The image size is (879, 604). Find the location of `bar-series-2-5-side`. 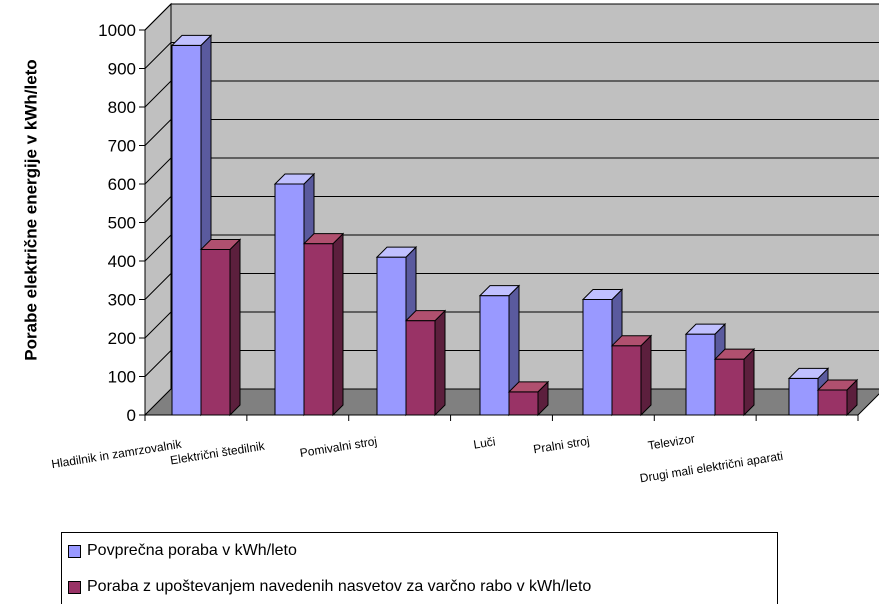

bar-series-2-5-side is located at coordinates (646, 375).